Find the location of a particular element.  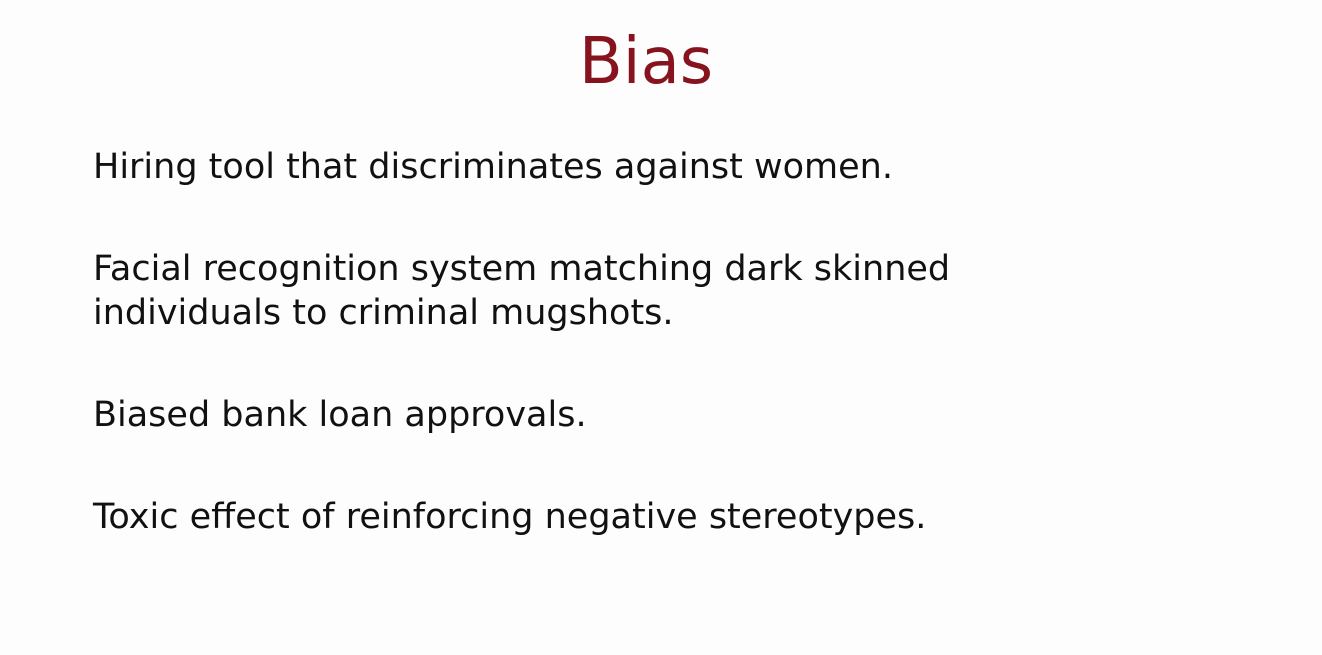

bullet-bank-loans: Biased bank loan approvals. is located at coordinates (340, 415).